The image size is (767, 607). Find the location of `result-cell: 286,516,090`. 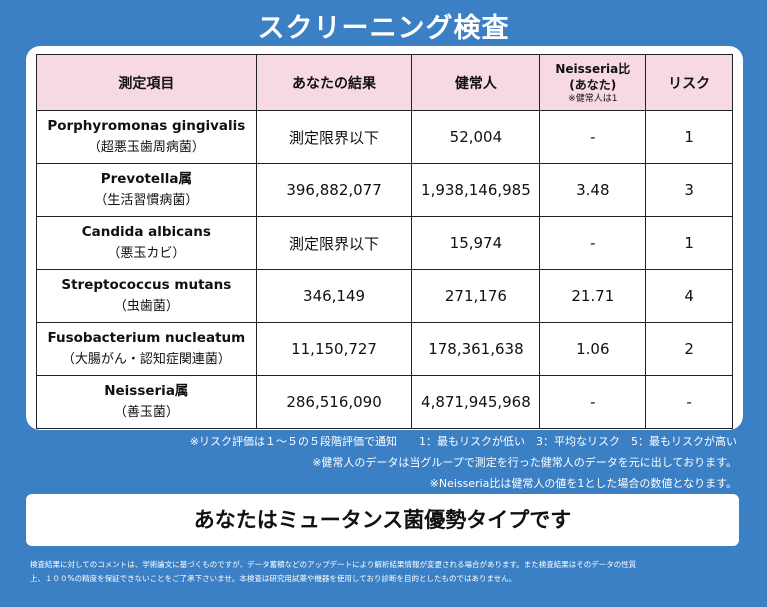

result-cell: 286,516,090 is located at coordinates (334, 402).